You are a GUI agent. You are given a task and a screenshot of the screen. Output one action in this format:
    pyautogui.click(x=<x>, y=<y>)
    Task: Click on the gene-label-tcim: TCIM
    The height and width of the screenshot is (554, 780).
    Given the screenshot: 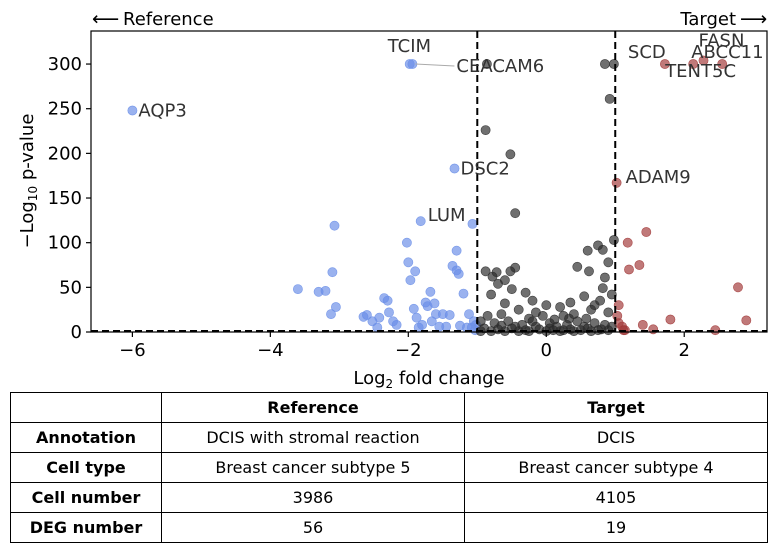 What is the action you would take?
    pyautogui.click(x=409, y=46)
    